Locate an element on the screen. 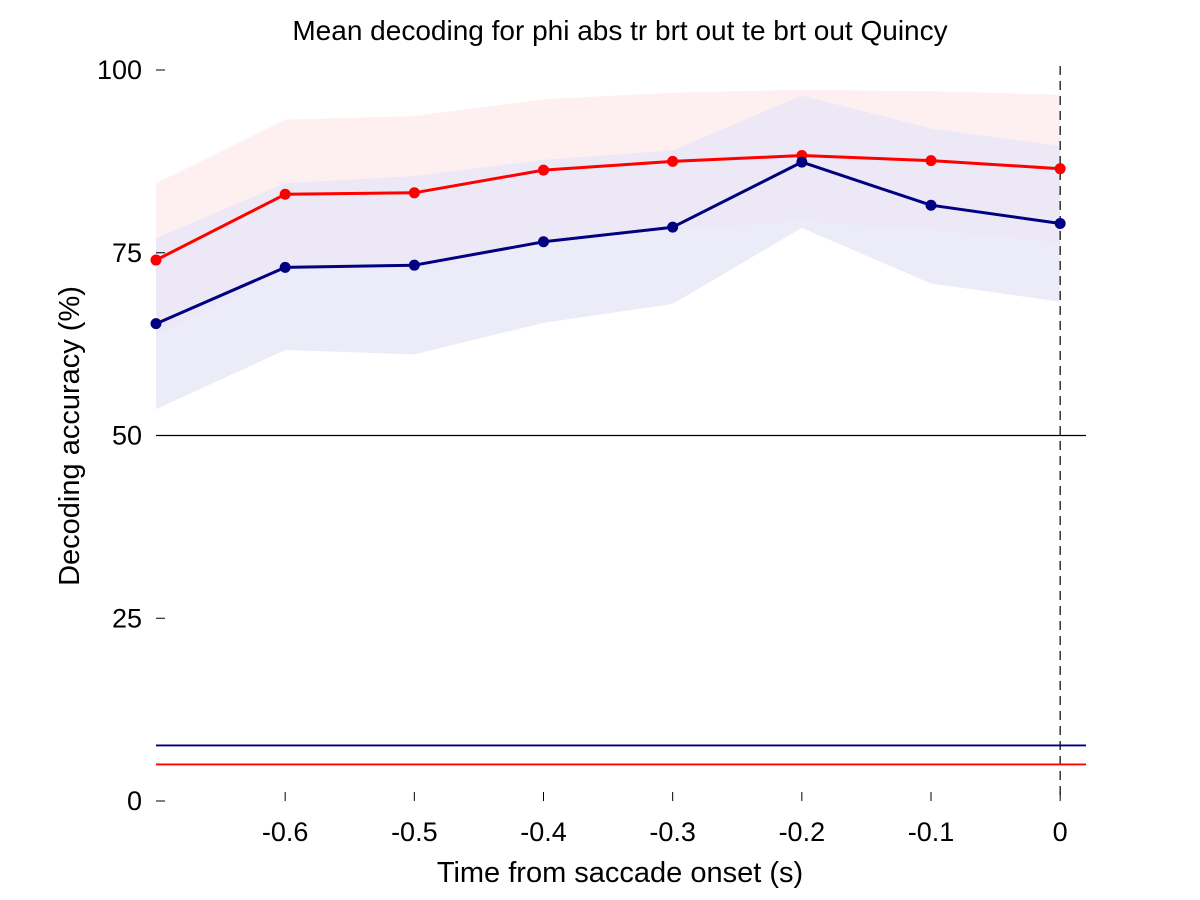 The height and width of the screenshot is (900, 1200). x-axis-label: Time from saccade onset (s) is located at coordinates (620, 873).